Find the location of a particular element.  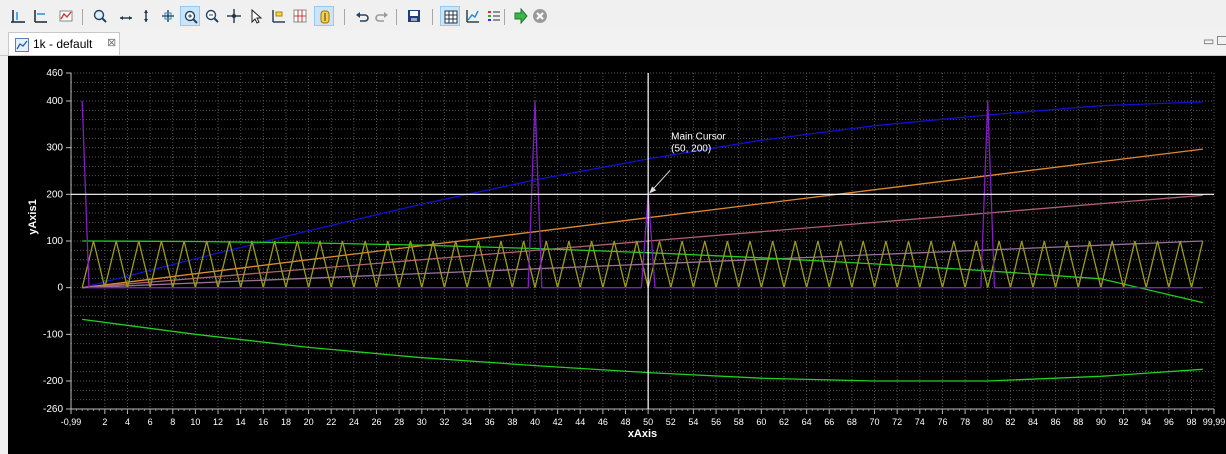

x-tick-label: 18 is located at coordinates (286, 422).